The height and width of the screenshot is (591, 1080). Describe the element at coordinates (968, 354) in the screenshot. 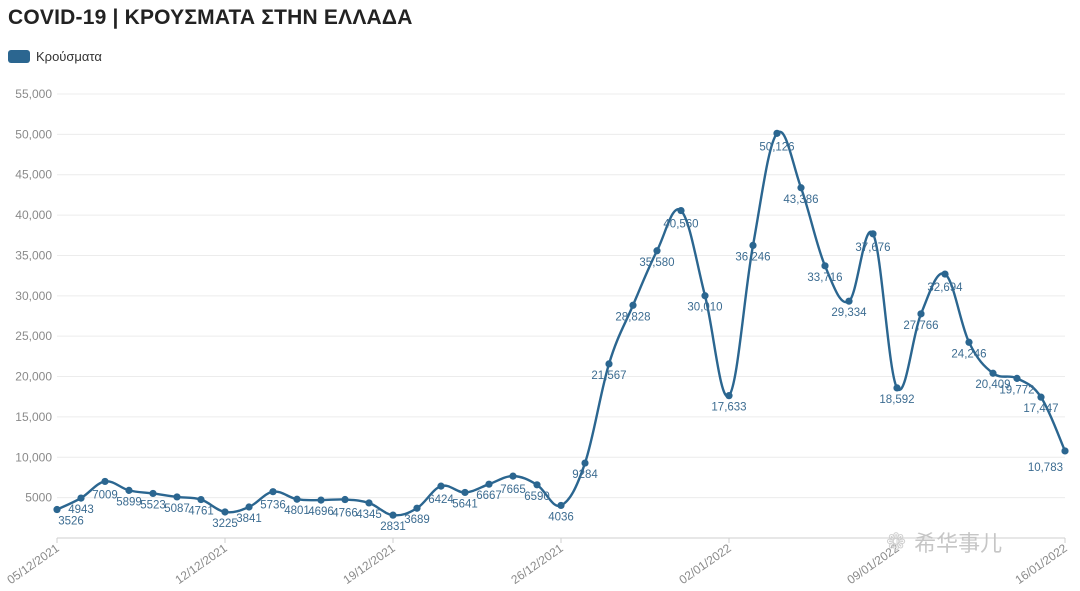

I see `data-label: 24,246` at that location.